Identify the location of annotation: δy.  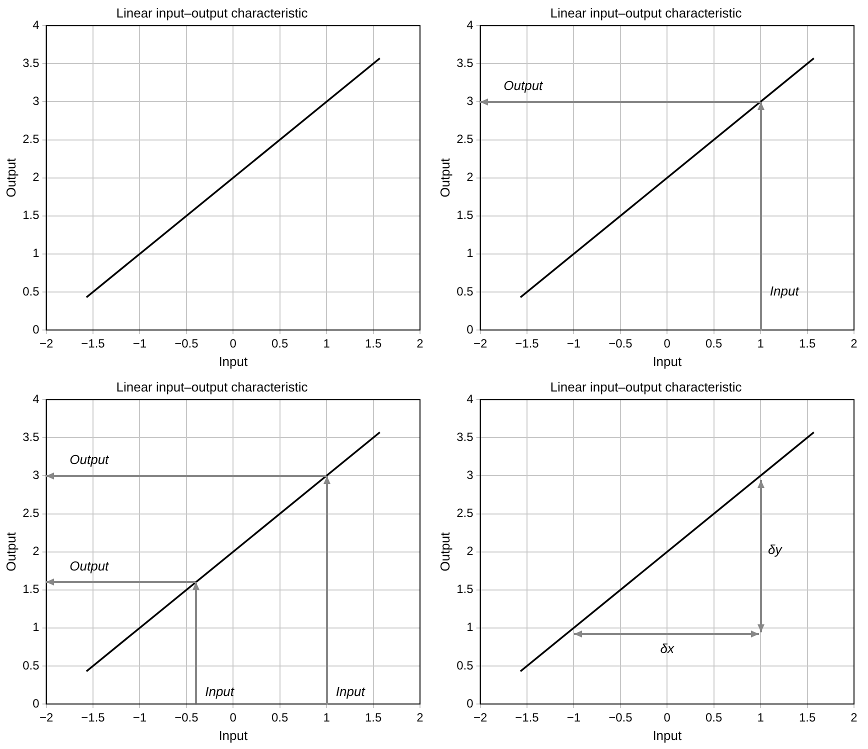
(776, 549).